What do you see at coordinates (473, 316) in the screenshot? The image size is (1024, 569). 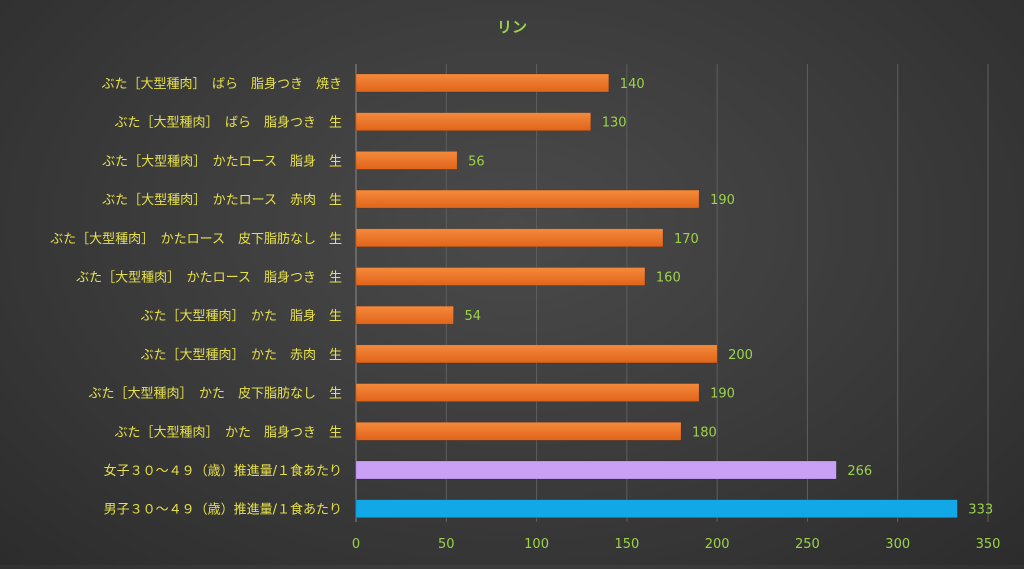 I see `data-label: 54` at bounding box center [473, 316].